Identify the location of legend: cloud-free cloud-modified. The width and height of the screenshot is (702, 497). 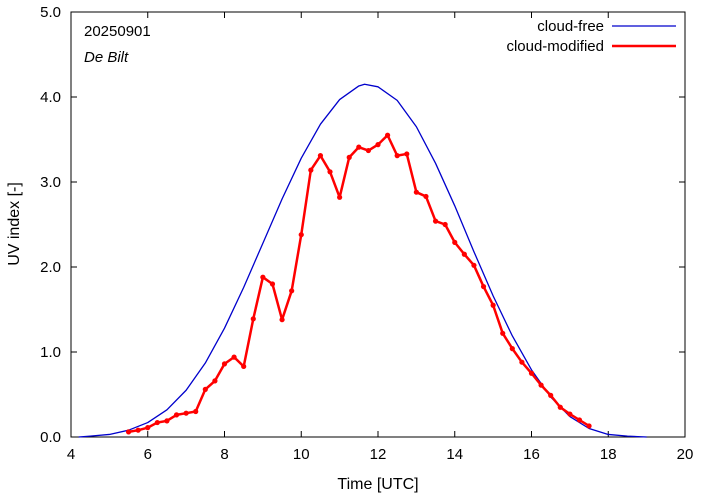
(591, 36).